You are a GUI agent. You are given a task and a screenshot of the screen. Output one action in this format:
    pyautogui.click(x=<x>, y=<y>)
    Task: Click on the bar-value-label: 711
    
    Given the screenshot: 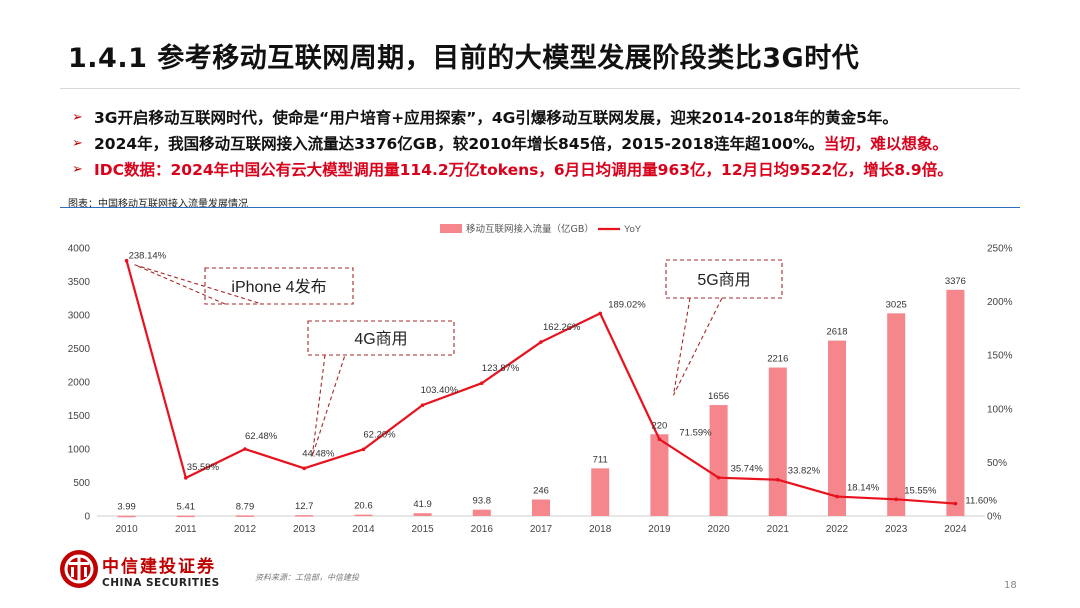 What is the action you would take?
    pyautogui.click(x=600, y=459)
    